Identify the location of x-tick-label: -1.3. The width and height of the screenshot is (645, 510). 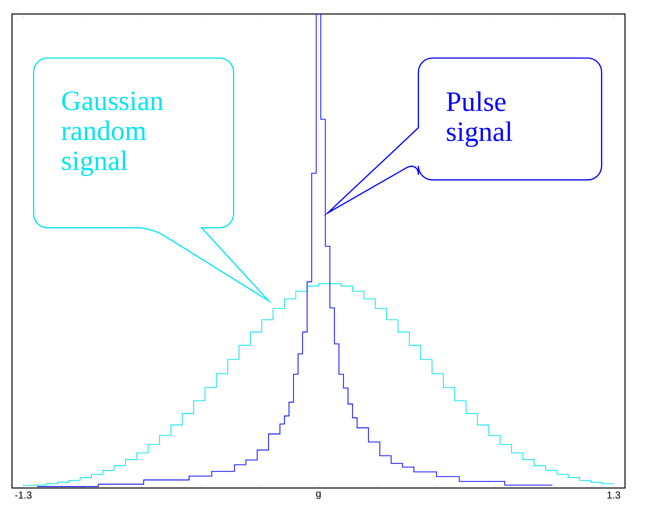
(23, 495).